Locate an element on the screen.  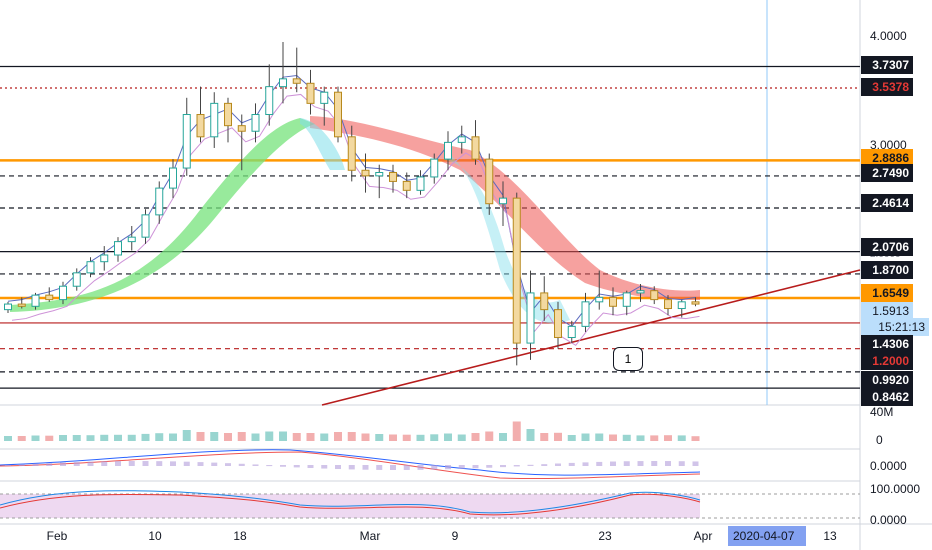
macd-line is located at coordinates (350, 462).